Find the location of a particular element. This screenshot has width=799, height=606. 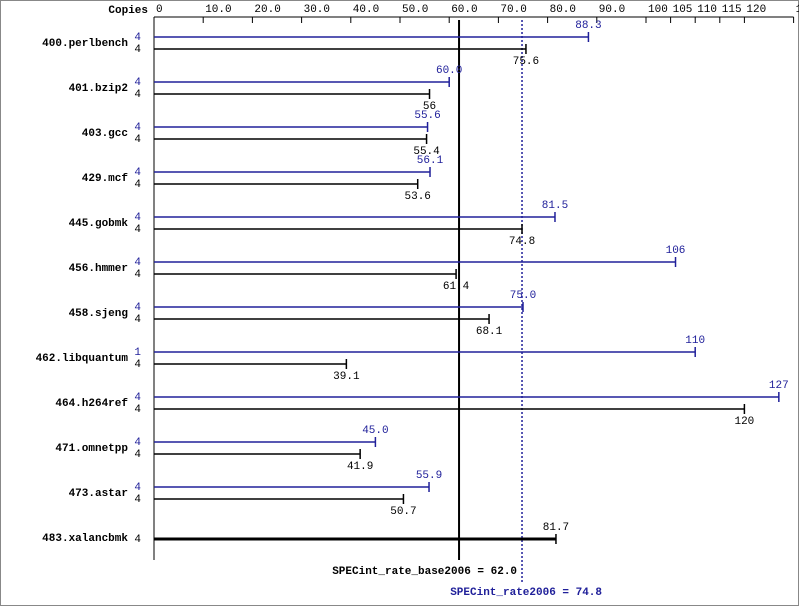

copies-label: 1 is located at coordinates (137, 353).